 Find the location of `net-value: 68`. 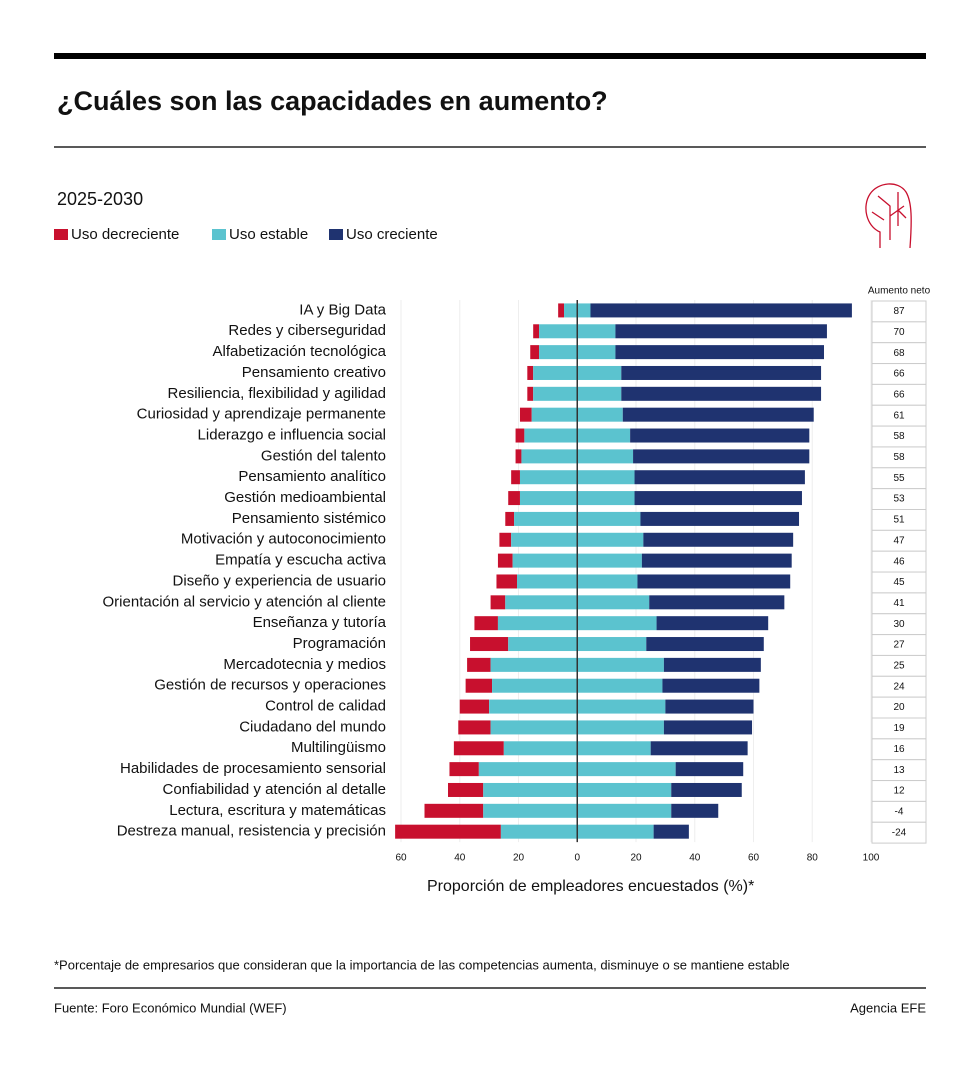

net-value: 68 is located at coordinates (899, 353).